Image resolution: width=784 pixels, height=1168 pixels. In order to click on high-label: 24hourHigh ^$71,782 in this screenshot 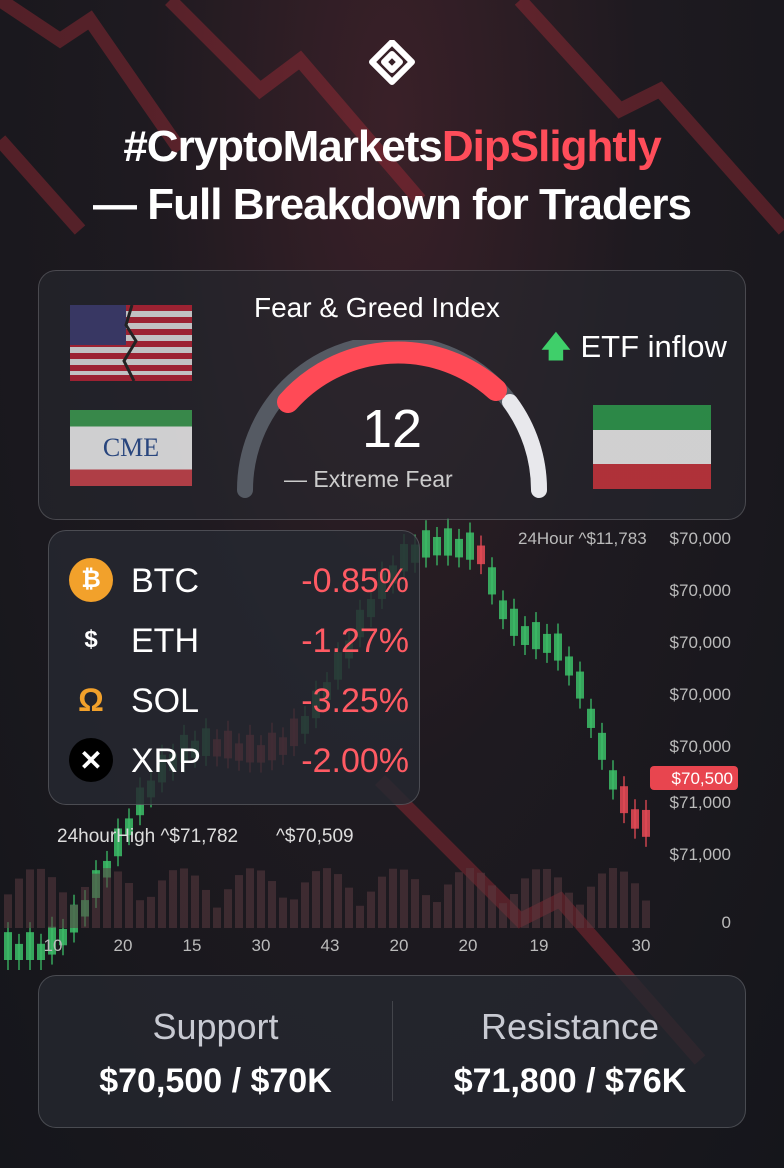, I will do `click(147, 836)`.